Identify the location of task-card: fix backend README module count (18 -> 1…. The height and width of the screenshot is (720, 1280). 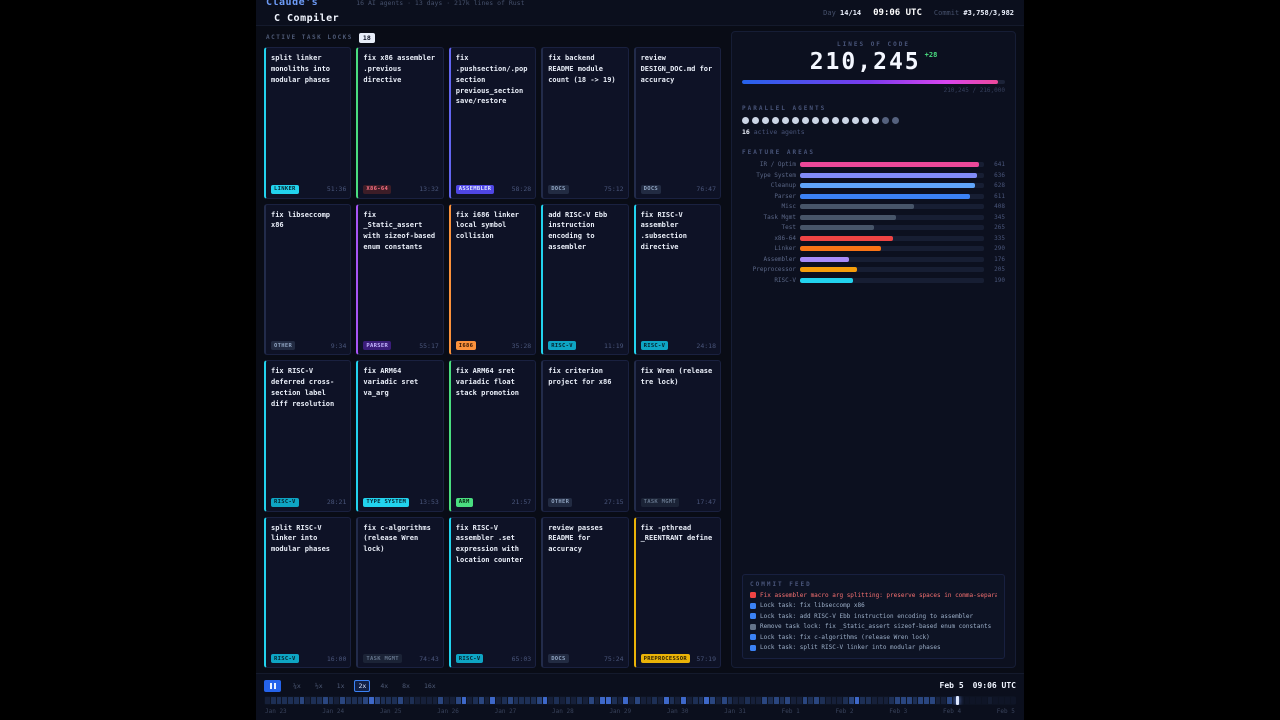
(585, 123).